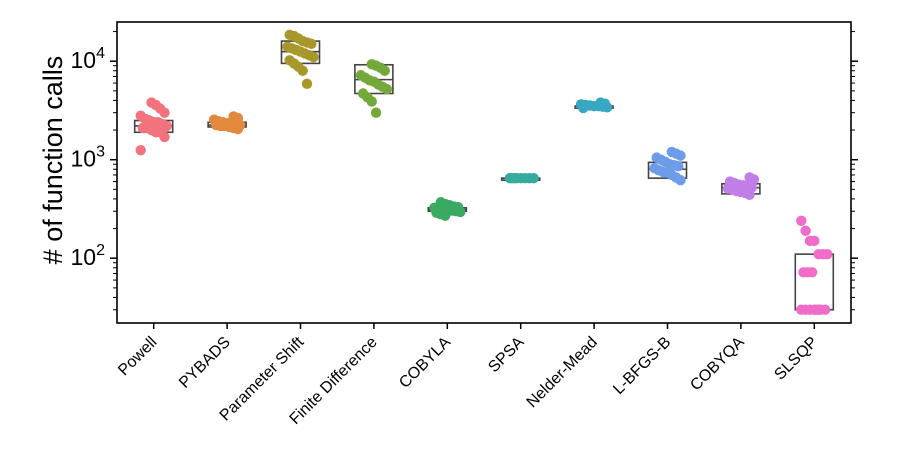  I want to click on y-tick-label: 10², so click(88, 256).